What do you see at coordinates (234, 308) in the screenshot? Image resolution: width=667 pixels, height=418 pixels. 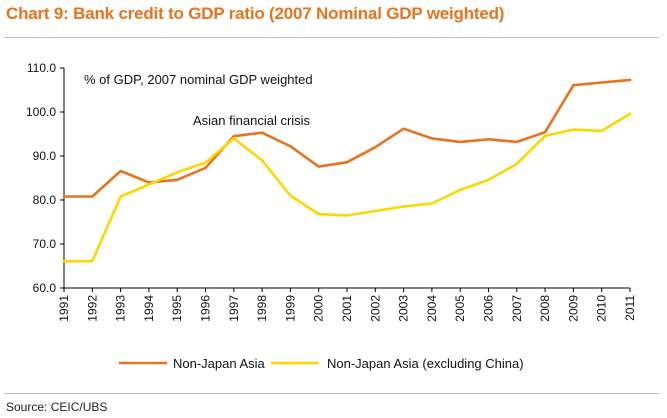 I see `x-tick-label: 1997` at bounding box center [234, 308].